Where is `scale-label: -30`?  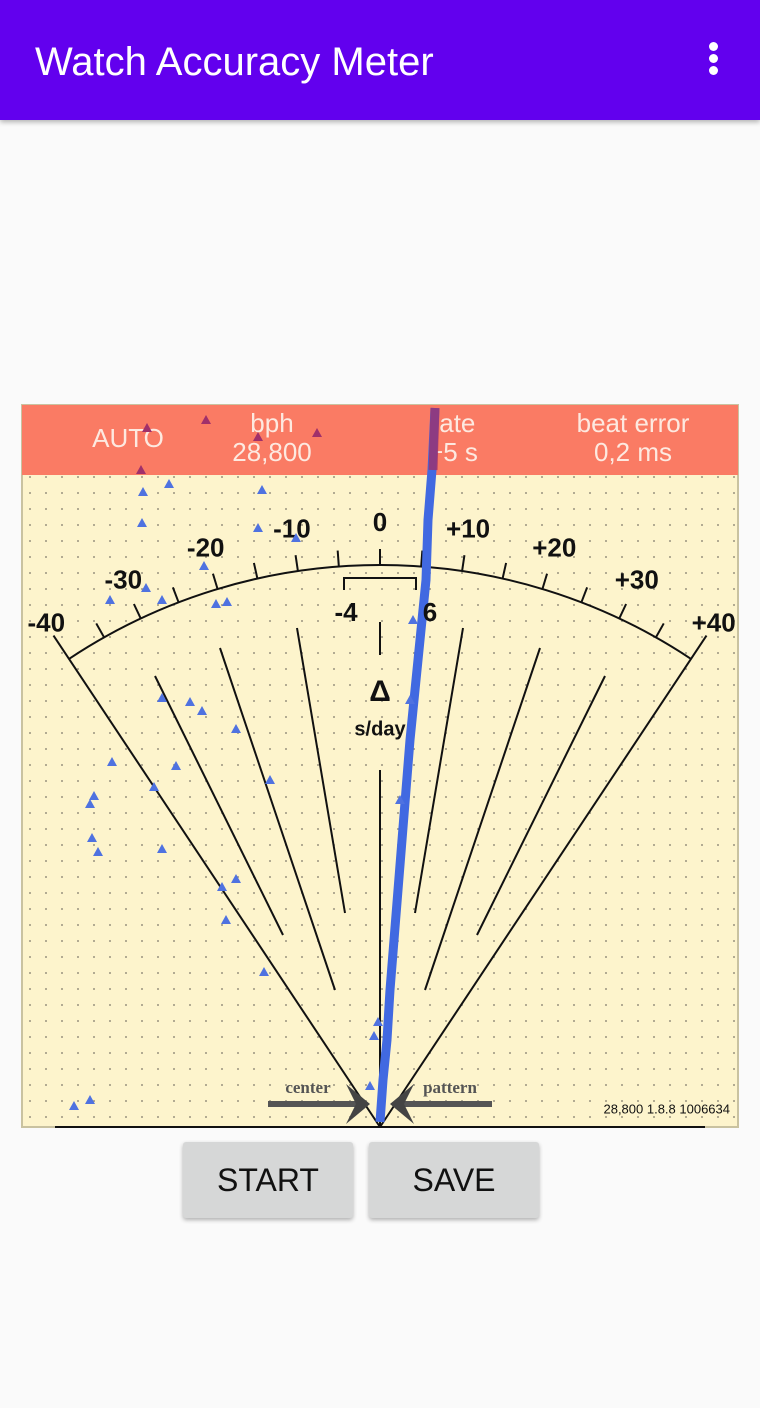
scale-label: -30 is located at coordinates (123, 579).